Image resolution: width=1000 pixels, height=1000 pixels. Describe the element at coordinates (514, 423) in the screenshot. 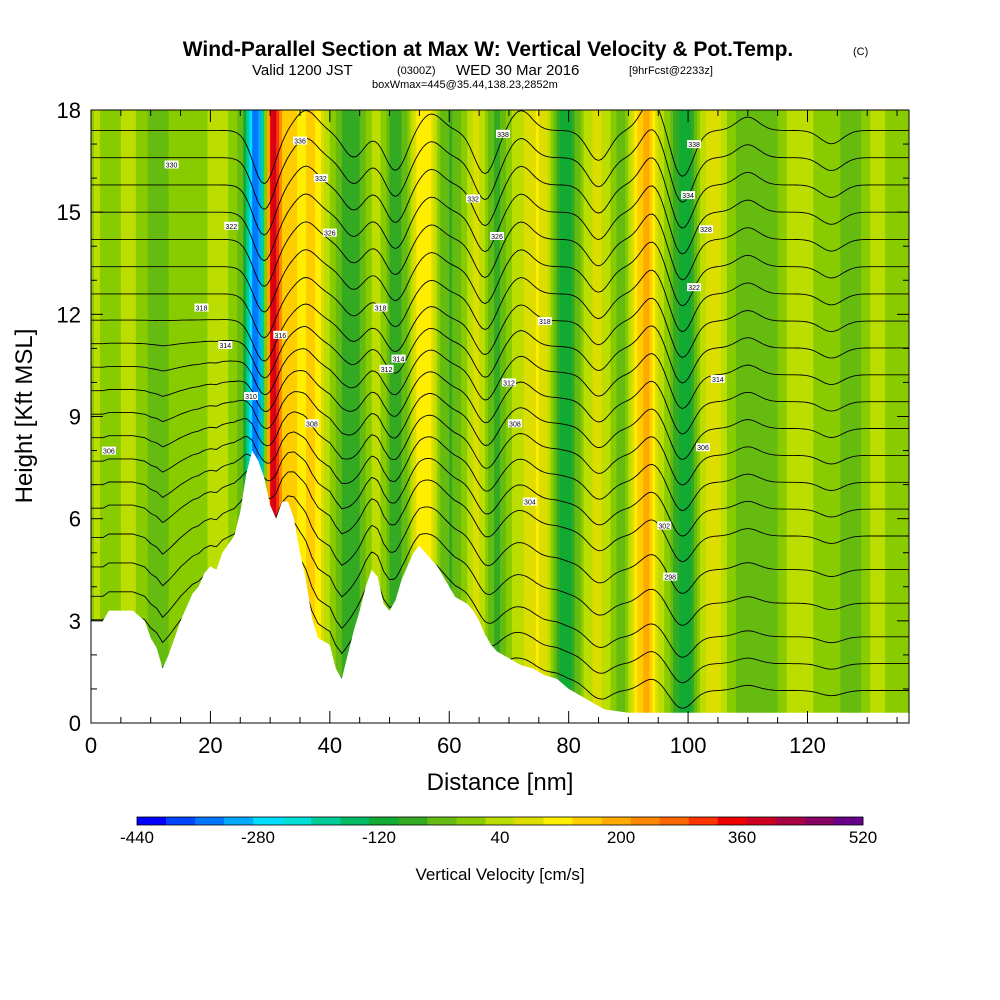

I see `contour-label: 308` at that location.